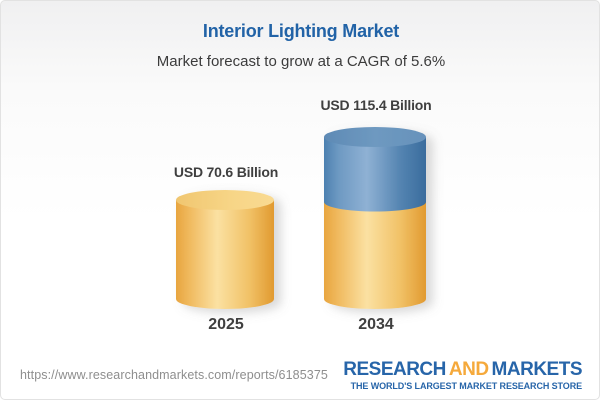  I want to click on logo-word-and: AND, so click(468, 369).